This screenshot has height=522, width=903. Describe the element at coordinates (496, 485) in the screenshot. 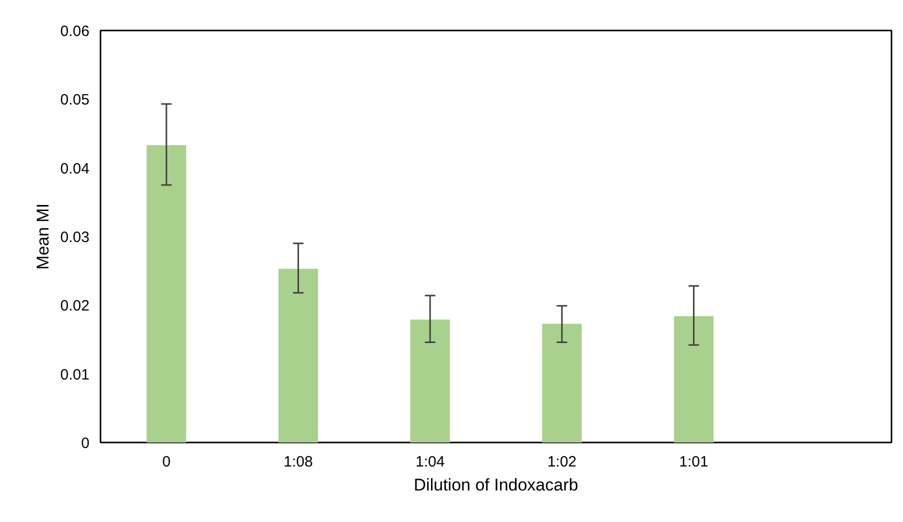

I see `x-axis-title: Dilution of Indoxacarb` at that location.